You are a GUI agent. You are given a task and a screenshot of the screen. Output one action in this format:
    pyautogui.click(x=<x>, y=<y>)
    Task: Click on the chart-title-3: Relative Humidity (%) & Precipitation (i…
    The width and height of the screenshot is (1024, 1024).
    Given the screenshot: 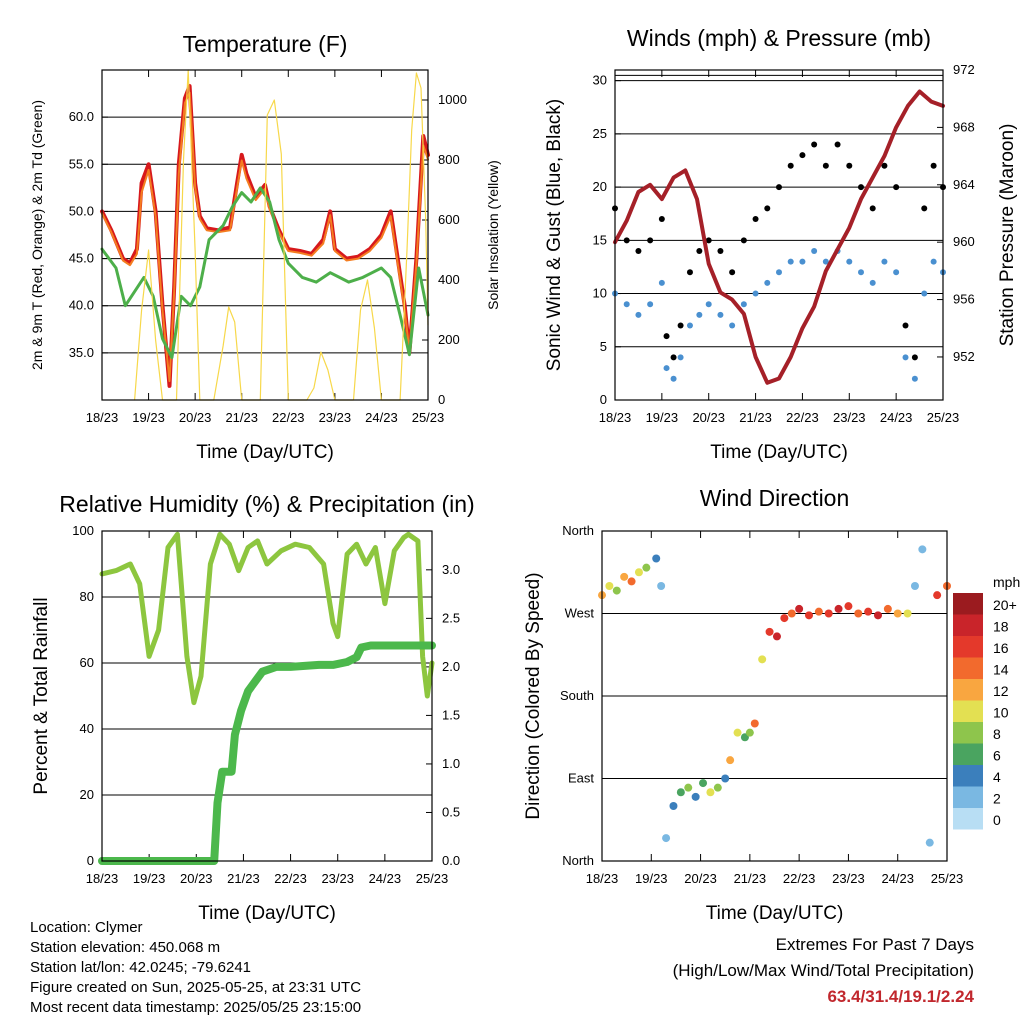 What is the action you would take?
    pyautogui.click(x=266, y=504)
    